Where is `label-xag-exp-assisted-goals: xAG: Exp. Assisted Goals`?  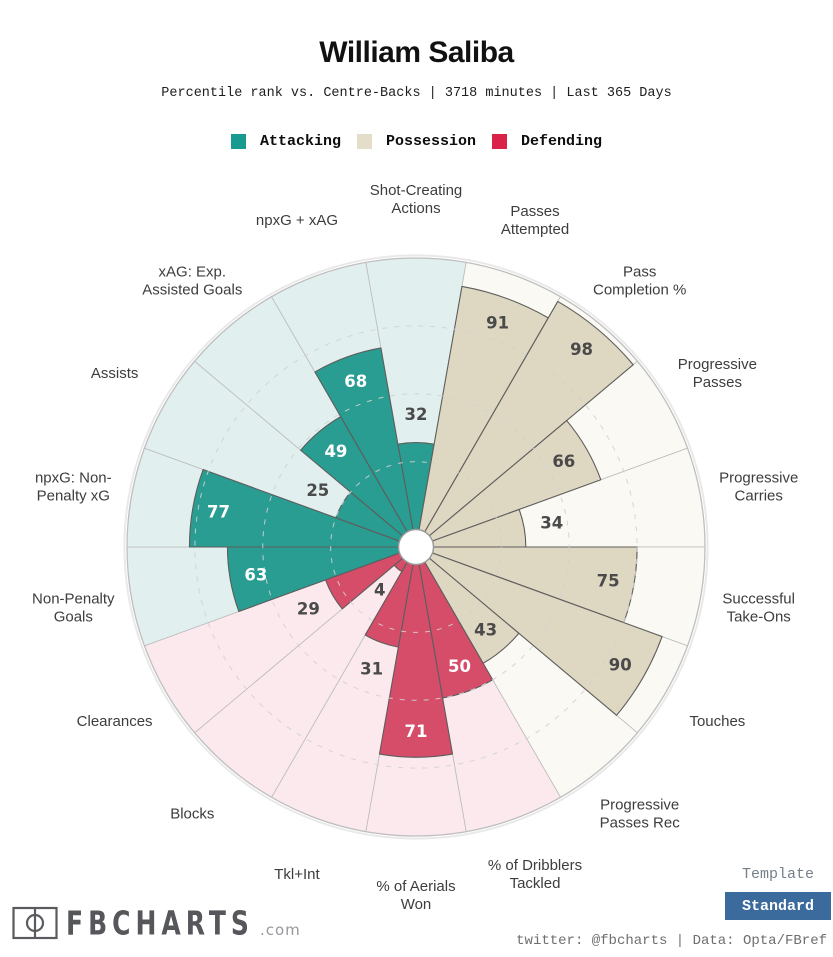
label-xag-exp-assisted-goals: xAG: Exp. Assisted Goals is located at coordinates (192, 280).